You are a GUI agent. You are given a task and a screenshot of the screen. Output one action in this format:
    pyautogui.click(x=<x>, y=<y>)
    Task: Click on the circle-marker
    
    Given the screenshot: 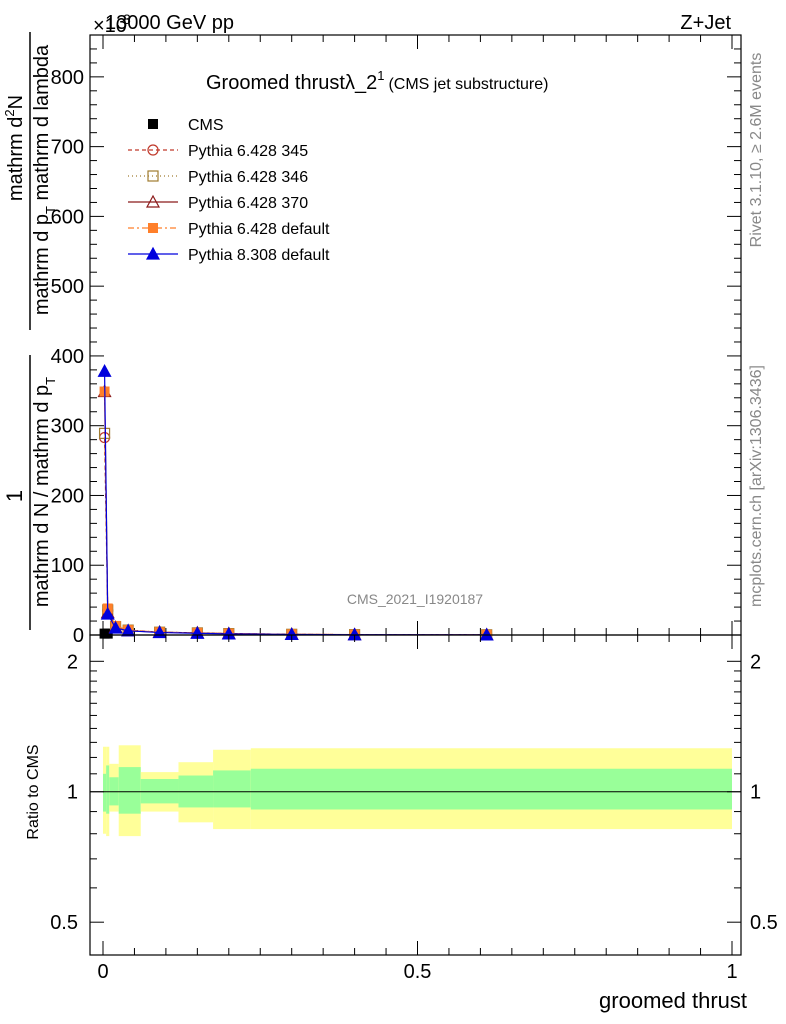 What is the action you would take?
    pyautogui.click(x=153, y=150)
    